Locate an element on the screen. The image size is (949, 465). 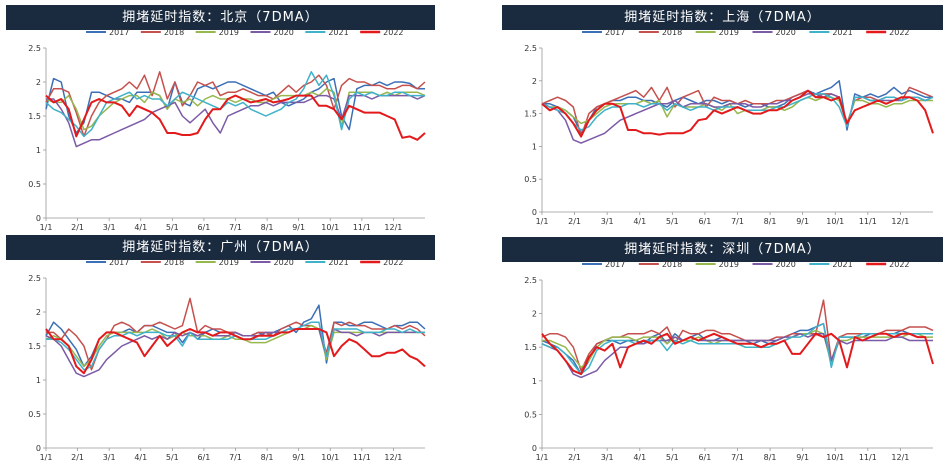
series-line-2021 is located at coordinates (235, 346).